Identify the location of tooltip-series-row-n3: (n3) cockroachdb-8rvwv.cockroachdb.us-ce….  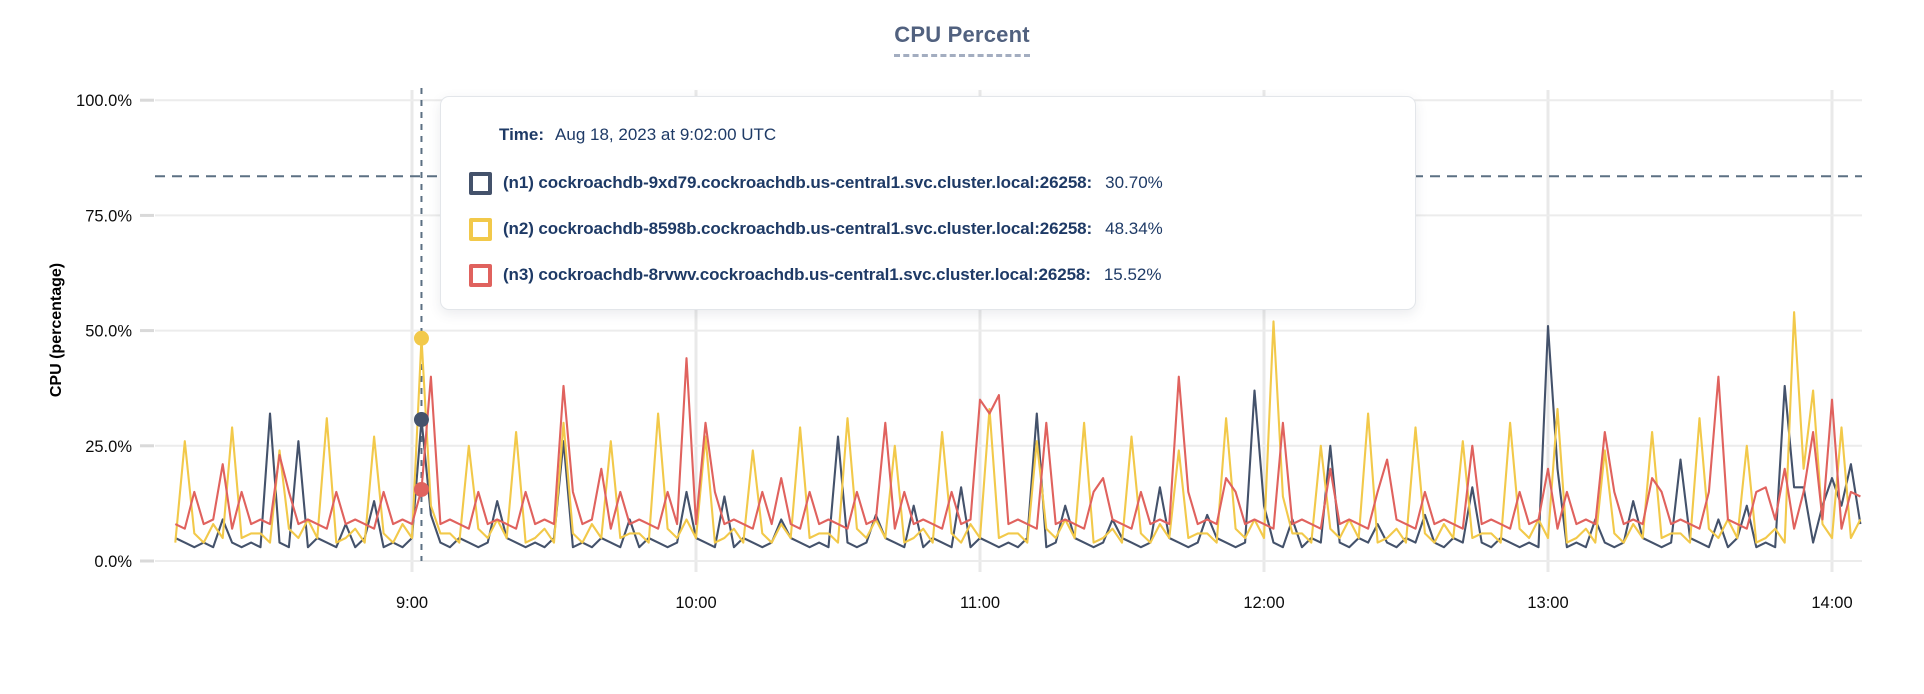
(929, 275).